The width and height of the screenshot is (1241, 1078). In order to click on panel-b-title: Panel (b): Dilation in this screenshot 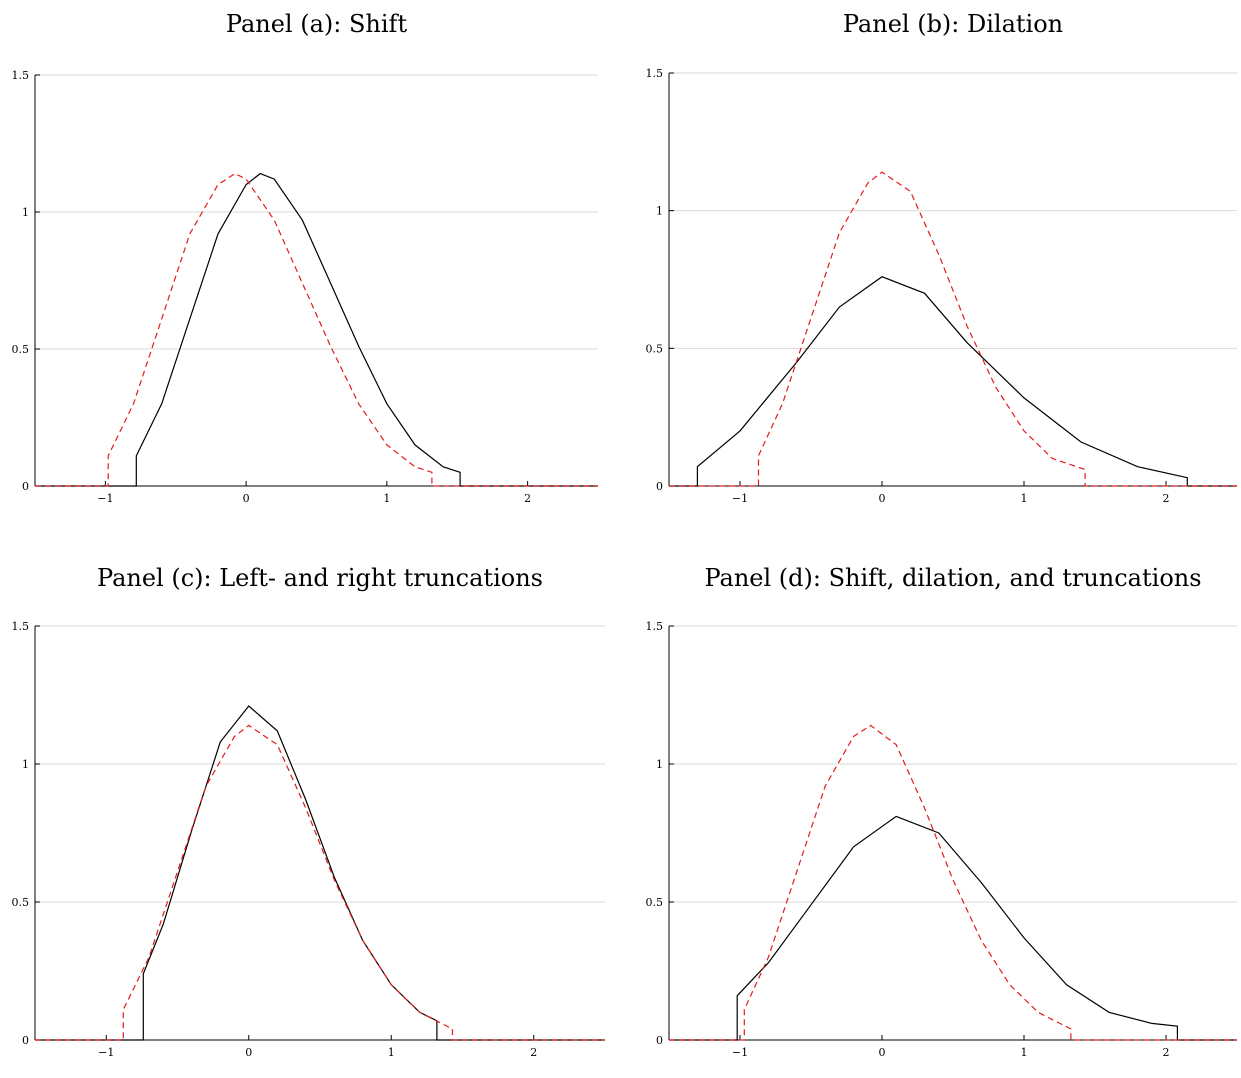, I will do `click(953, 24)`.